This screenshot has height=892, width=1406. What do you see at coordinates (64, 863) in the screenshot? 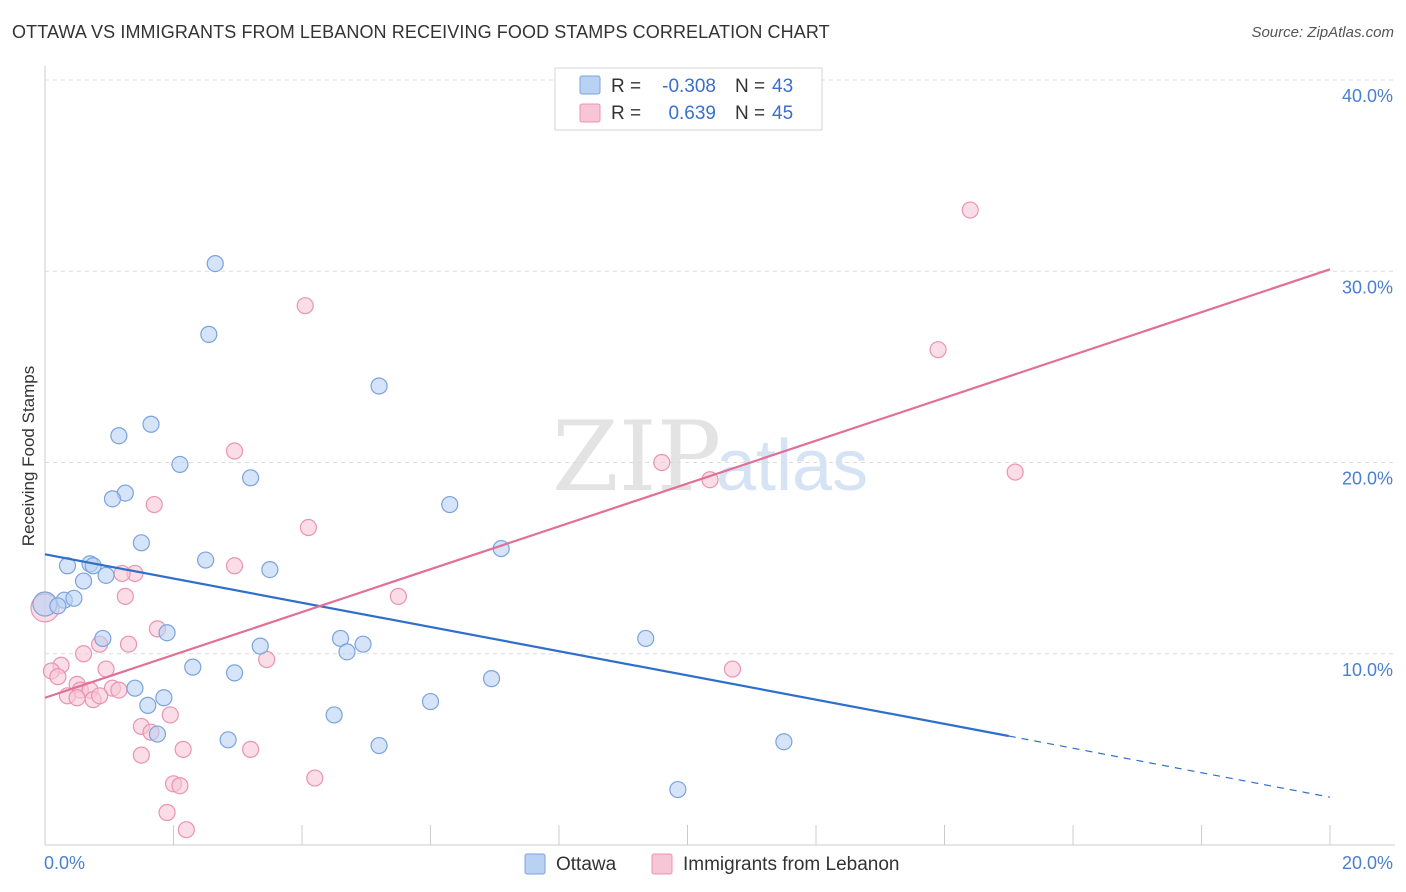
I see `x-tick-label-min: 0.0%` at bounding box center [64, 863].